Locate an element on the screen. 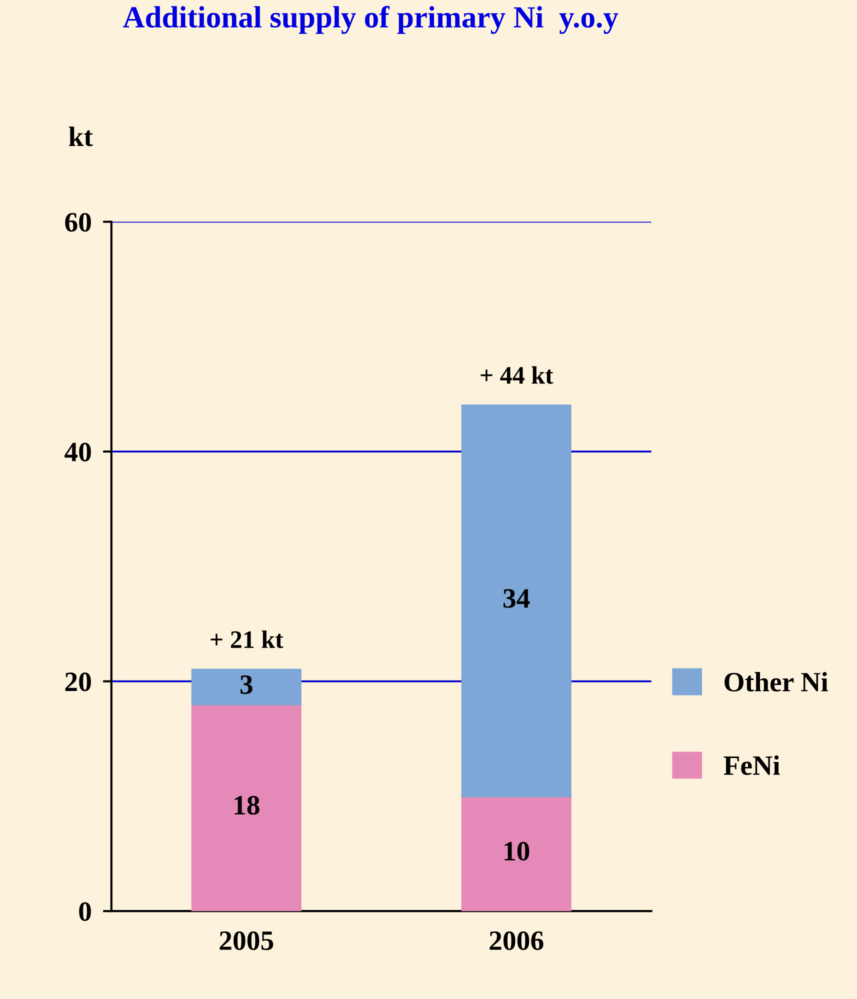 The width and height of the screenshot is (857, 999). y-tick-label: 60 is located at coordinates (78, 222).